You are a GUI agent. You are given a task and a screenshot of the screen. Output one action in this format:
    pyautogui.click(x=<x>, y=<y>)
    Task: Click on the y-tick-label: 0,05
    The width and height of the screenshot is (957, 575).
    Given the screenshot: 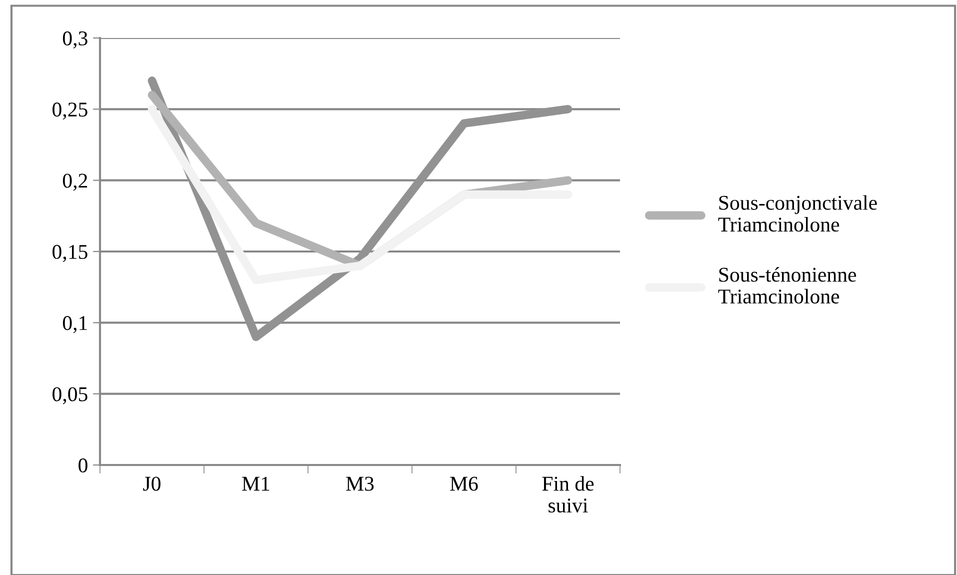 What is the action you would take?
    pyautogui.click(x=70, y=395)
    